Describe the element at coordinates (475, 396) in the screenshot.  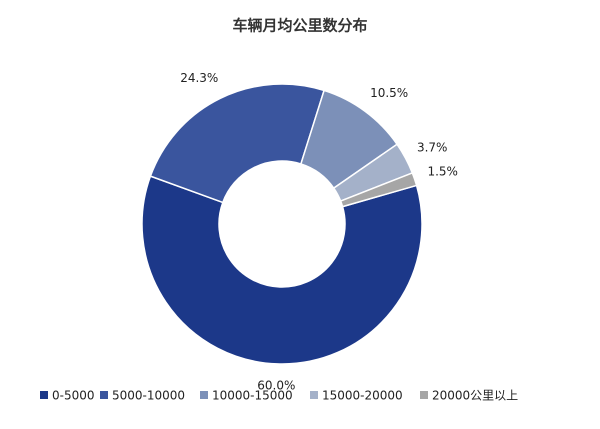
I see `legend-label: 20000公里以上` at that location.